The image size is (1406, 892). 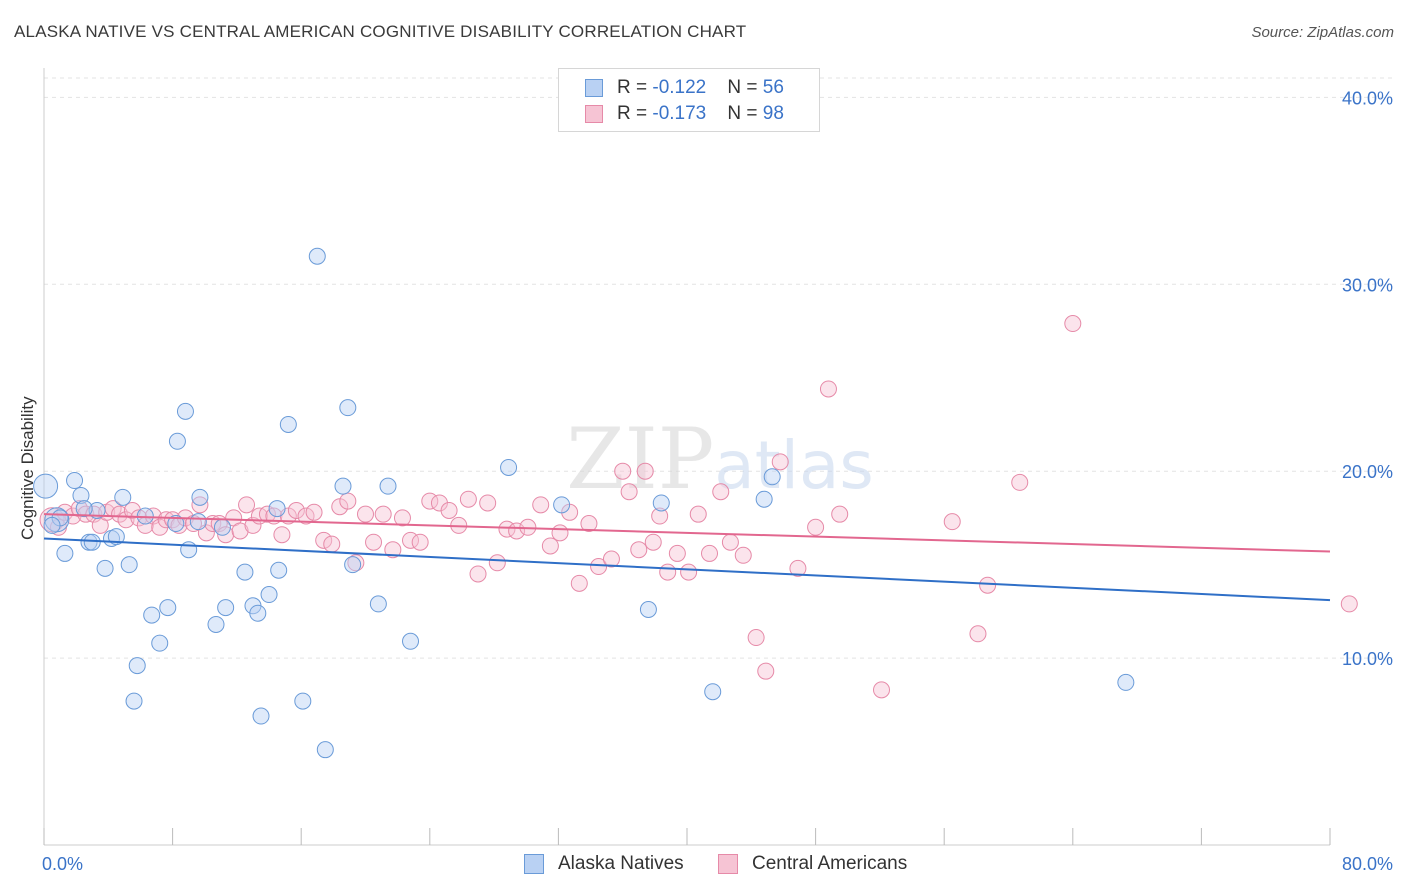 I want to click on watermark: ZIPatlas, so click(x=720, y=459).